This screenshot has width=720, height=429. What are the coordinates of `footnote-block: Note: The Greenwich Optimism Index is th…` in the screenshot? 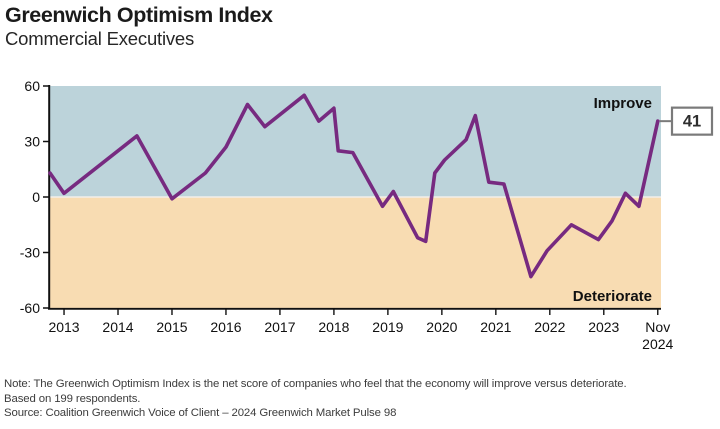 It's located at (362, 399).